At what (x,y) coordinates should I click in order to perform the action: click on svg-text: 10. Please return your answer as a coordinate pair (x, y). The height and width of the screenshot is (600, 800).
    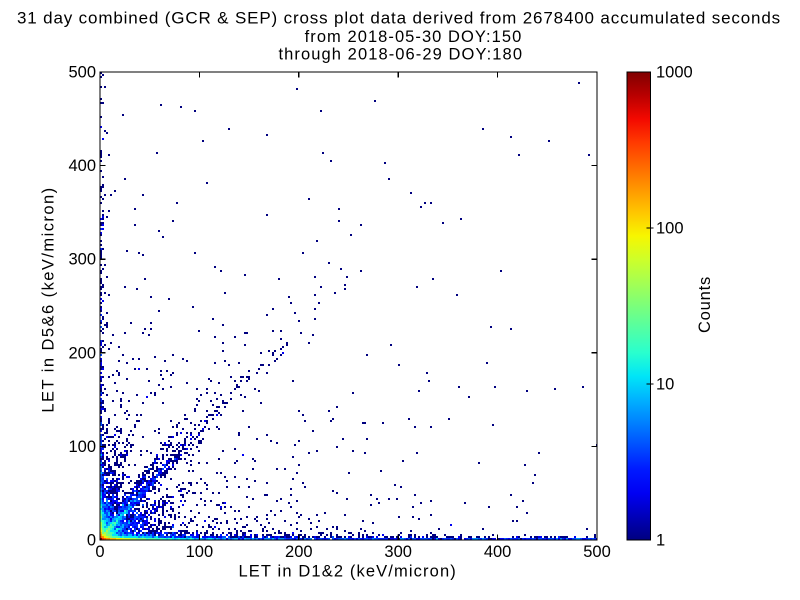
    Looking at the image, I should click on (665, 385).